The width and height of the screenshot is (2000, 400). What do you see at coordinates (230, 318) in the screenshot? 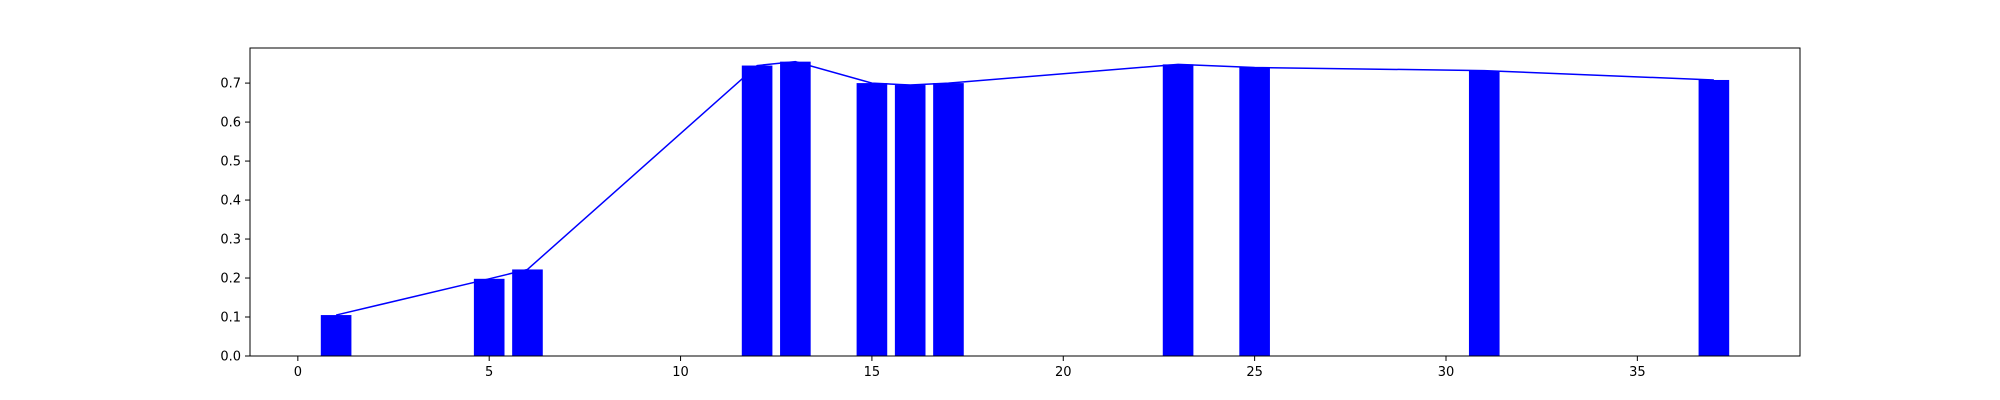
I see `y-tick-label: 0.1` at bounding box center [230, 318].